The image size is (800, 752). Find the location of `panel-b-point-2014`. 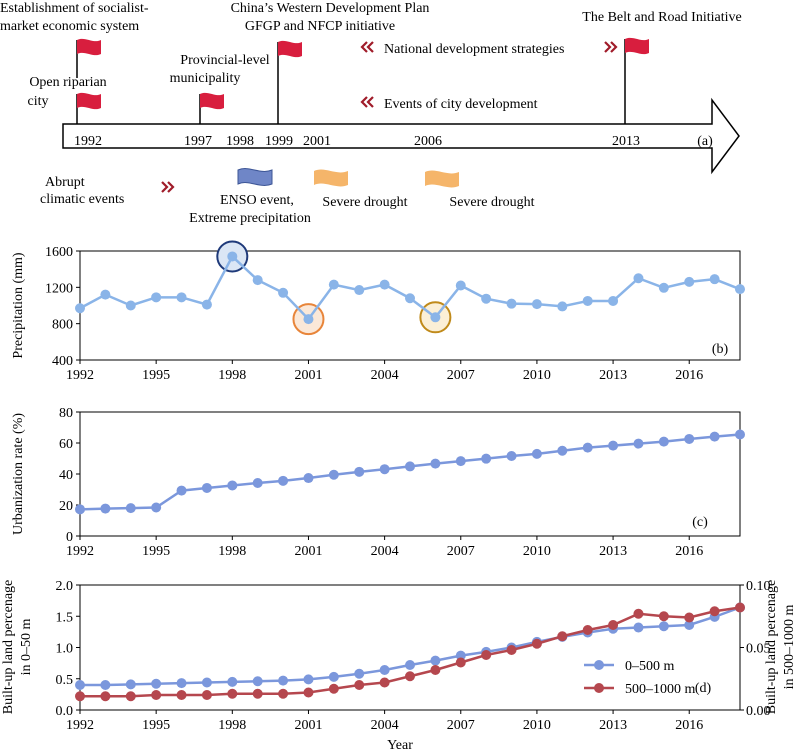

panel-b-point-2014 is located at coordinates (638, 278).